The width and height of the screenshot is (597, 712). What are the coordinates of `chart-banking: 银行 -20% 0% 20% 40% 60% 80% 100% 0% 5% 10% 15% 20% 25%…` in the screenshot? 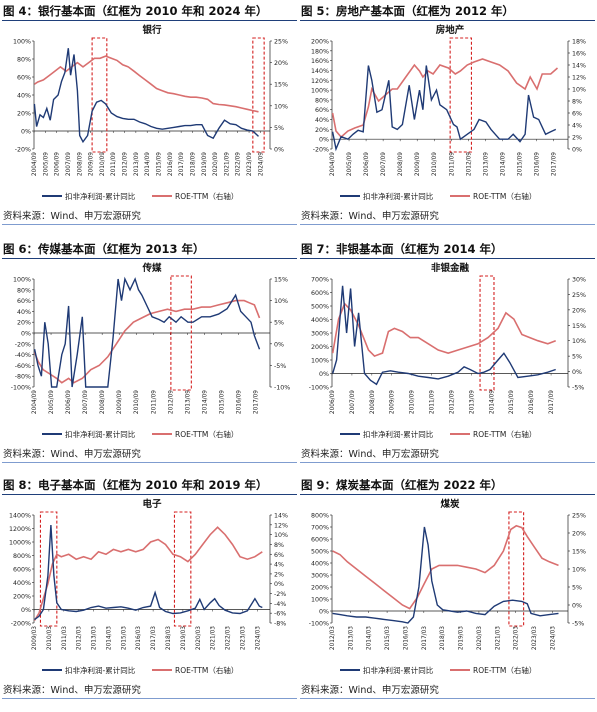 It's located at (150, 112).